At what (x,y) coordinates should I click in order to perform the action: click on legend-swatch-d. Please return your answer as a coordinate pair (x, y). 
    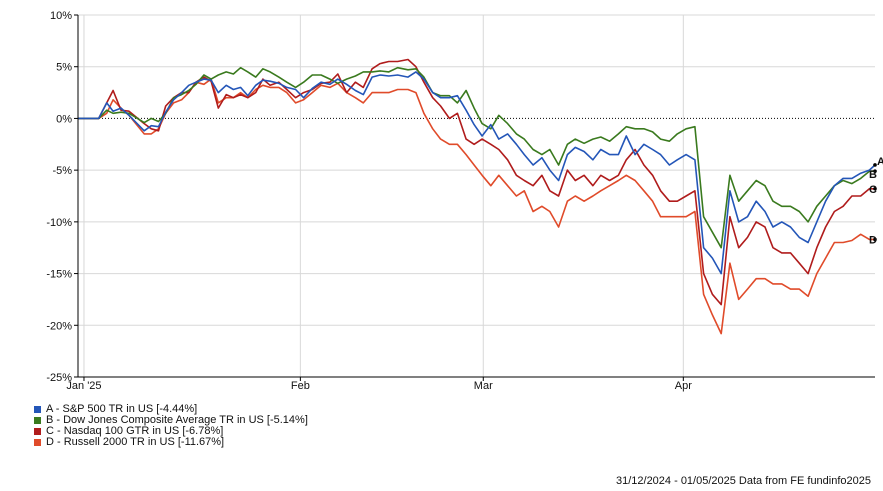
    Looking at the image, I should click on (37, 442).